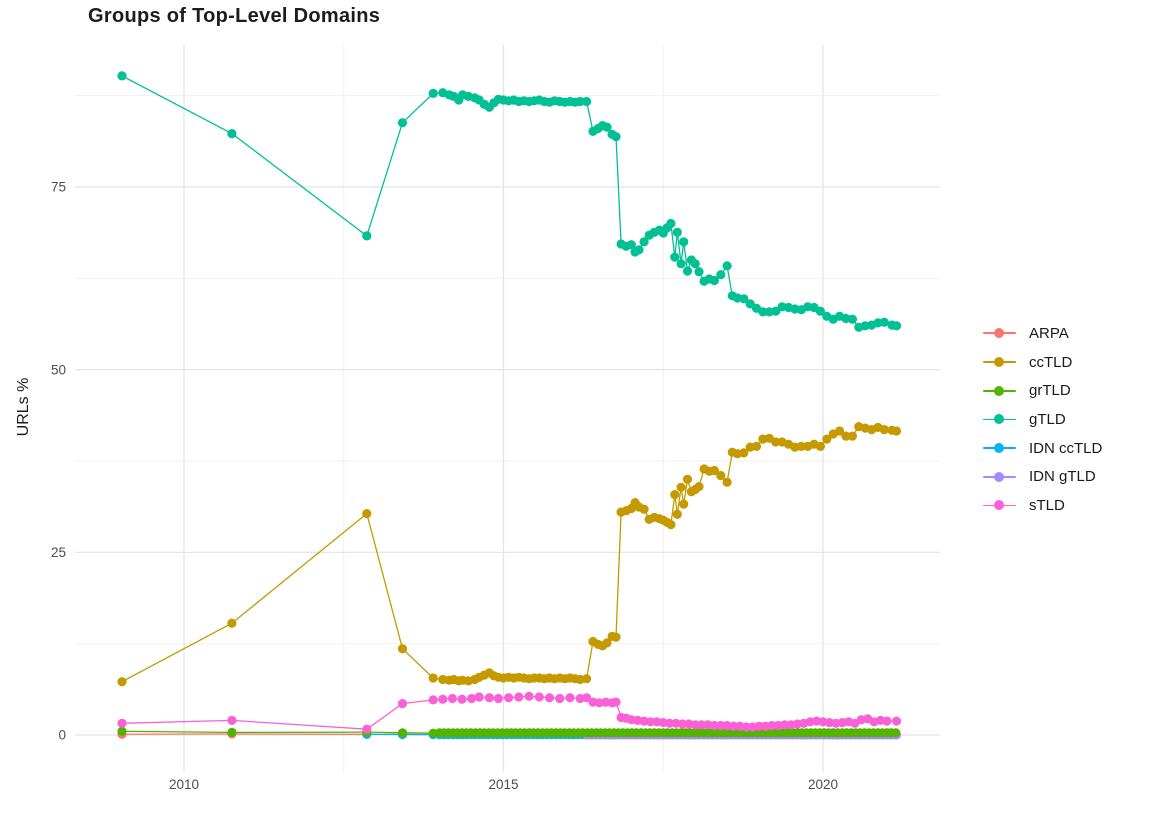 This screenshot has height=827, width=1164. I want to click on y-tick-label: 25, so click(58, 552).